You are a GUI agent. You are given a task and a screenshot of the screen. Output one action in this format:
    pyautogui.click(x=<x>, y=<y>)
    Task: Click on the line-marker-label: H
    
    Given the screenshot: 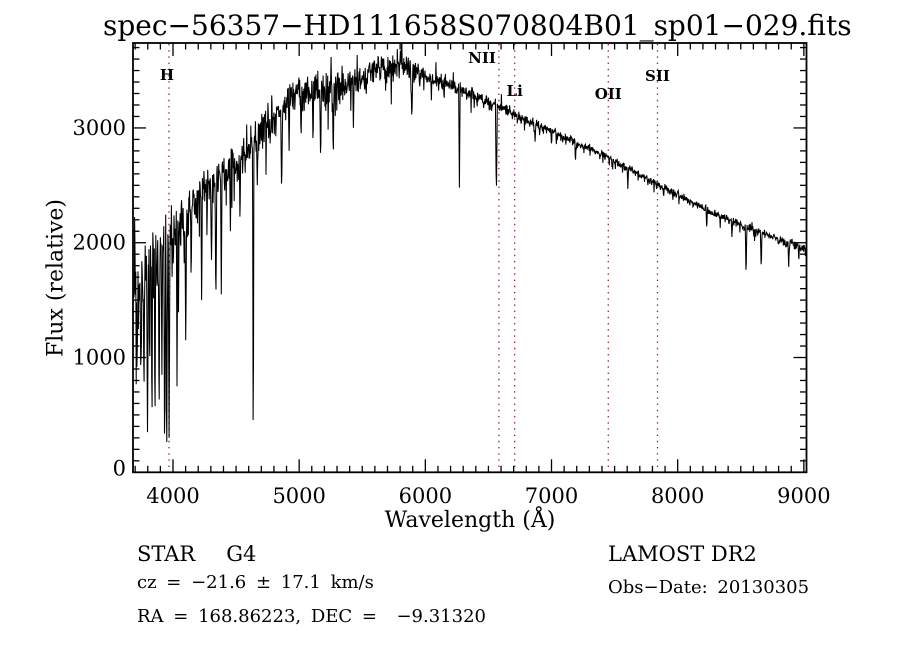 What is the action you would take?
    pyautogui.click(x=167, y=75)
    